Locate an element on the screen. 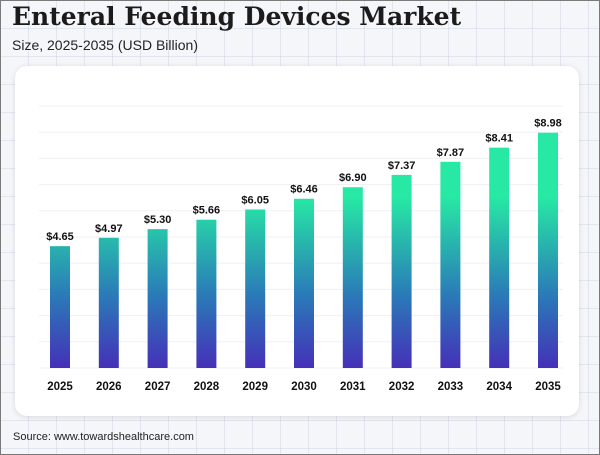  x-tick-2032: 2032 is located at coordinates (402, 387).